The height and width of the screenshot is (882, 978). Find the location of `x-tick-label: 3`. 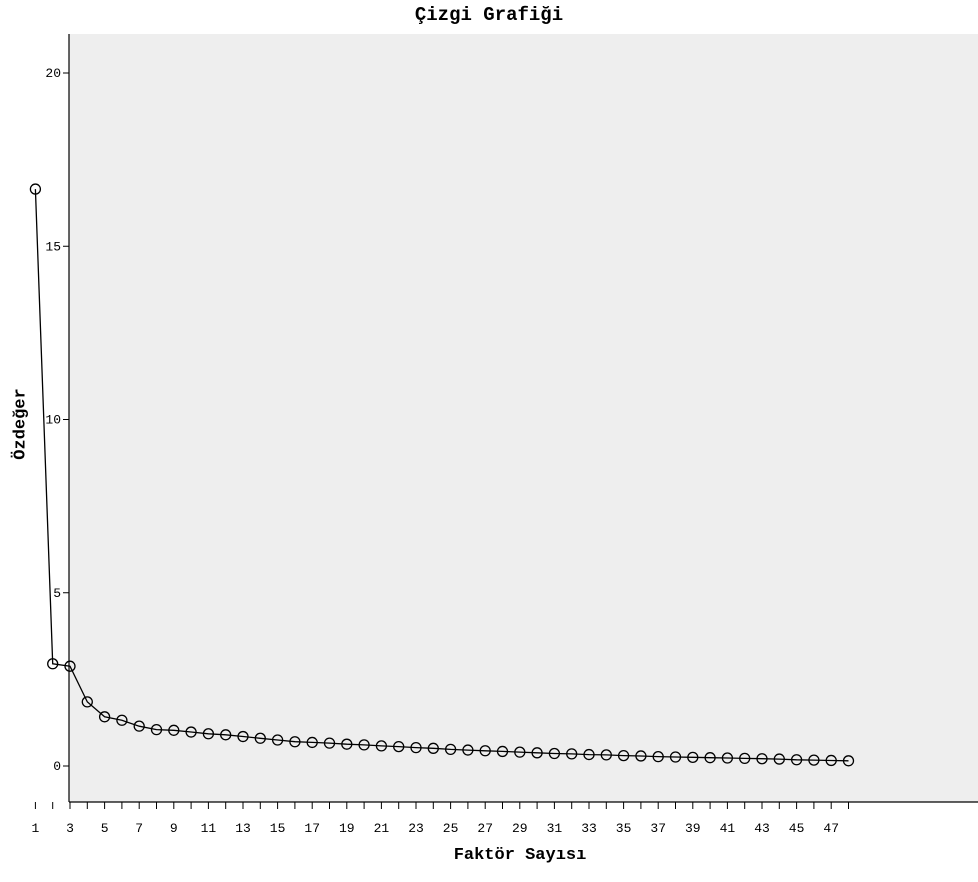

x-tick-label: 3 is located at coordinates (70, 828).